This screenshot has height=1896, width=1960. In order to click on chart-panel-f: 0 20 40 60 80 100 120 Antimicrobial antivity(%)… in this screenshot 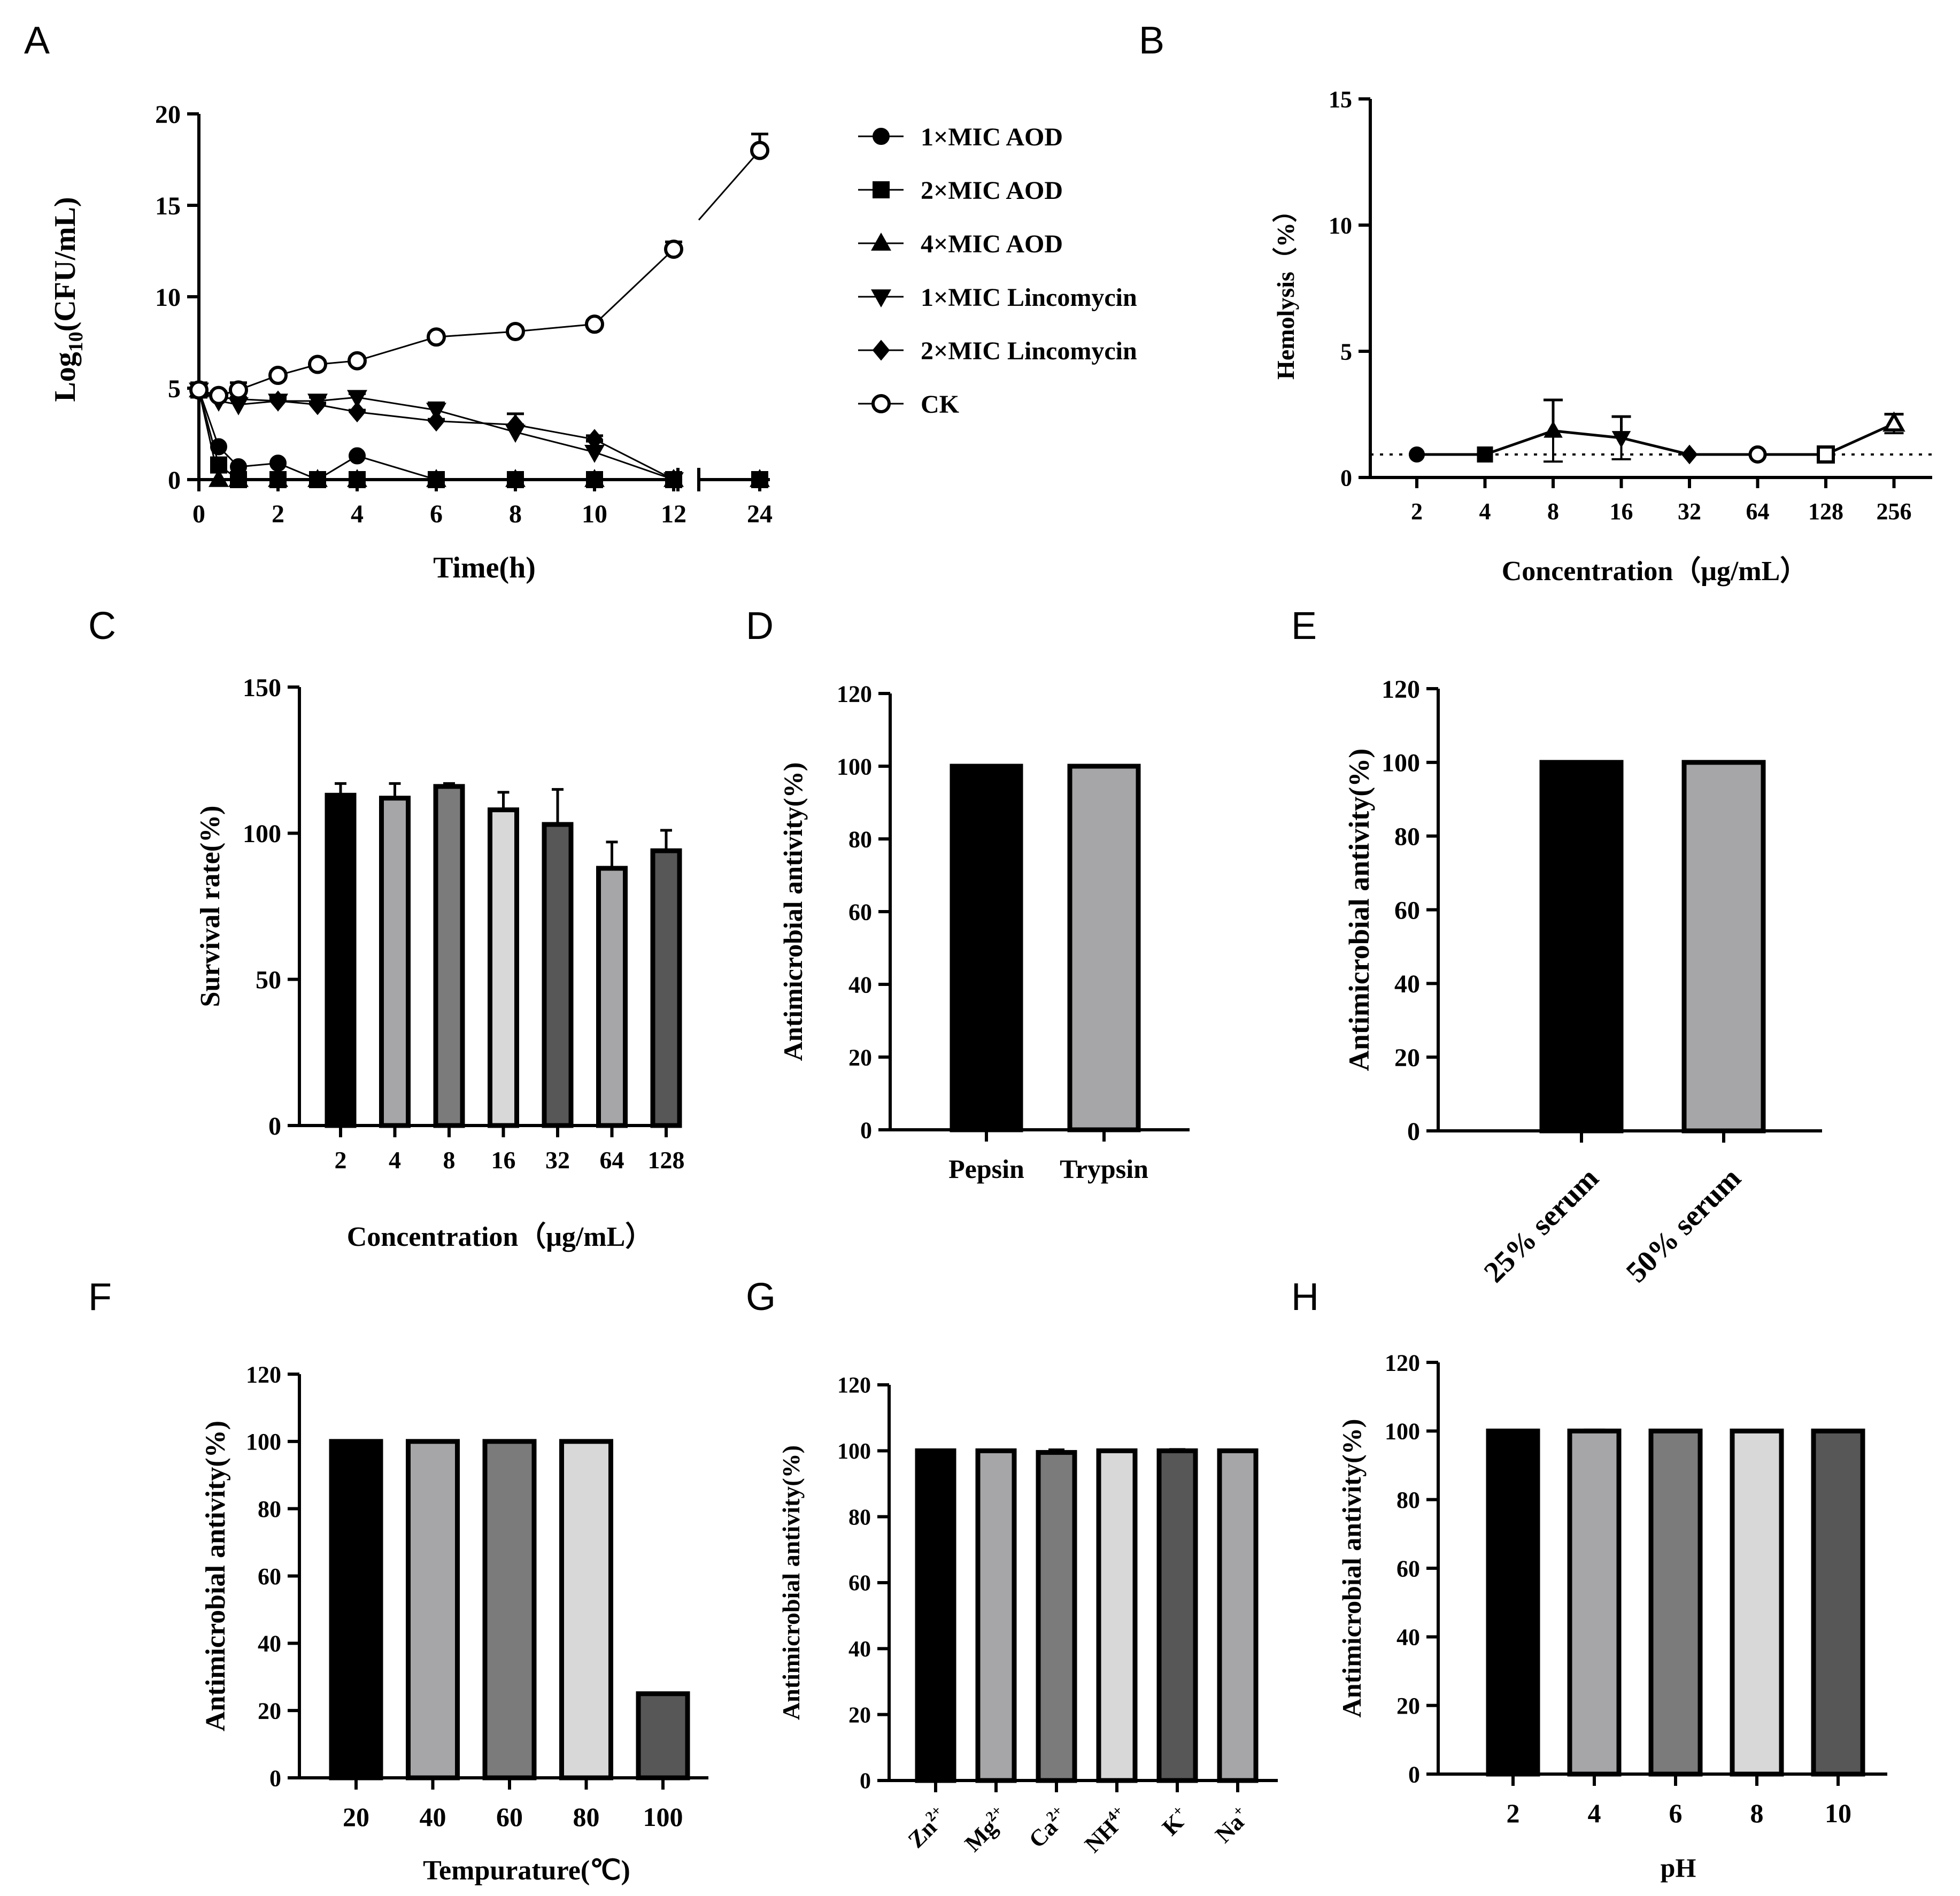, I will do `click(454, 1623)`.